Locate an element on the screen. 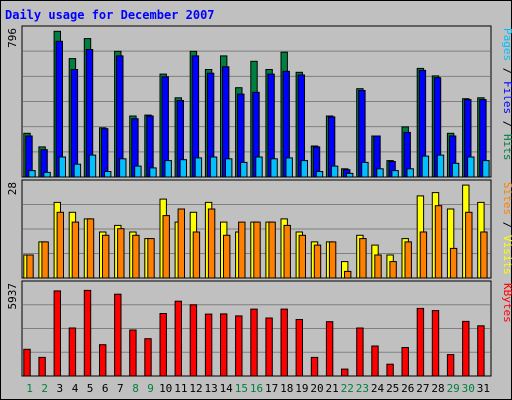 The width and height of the screenshot is (512, 400). legend-part: KBytes is located at coordinates (506, 303).